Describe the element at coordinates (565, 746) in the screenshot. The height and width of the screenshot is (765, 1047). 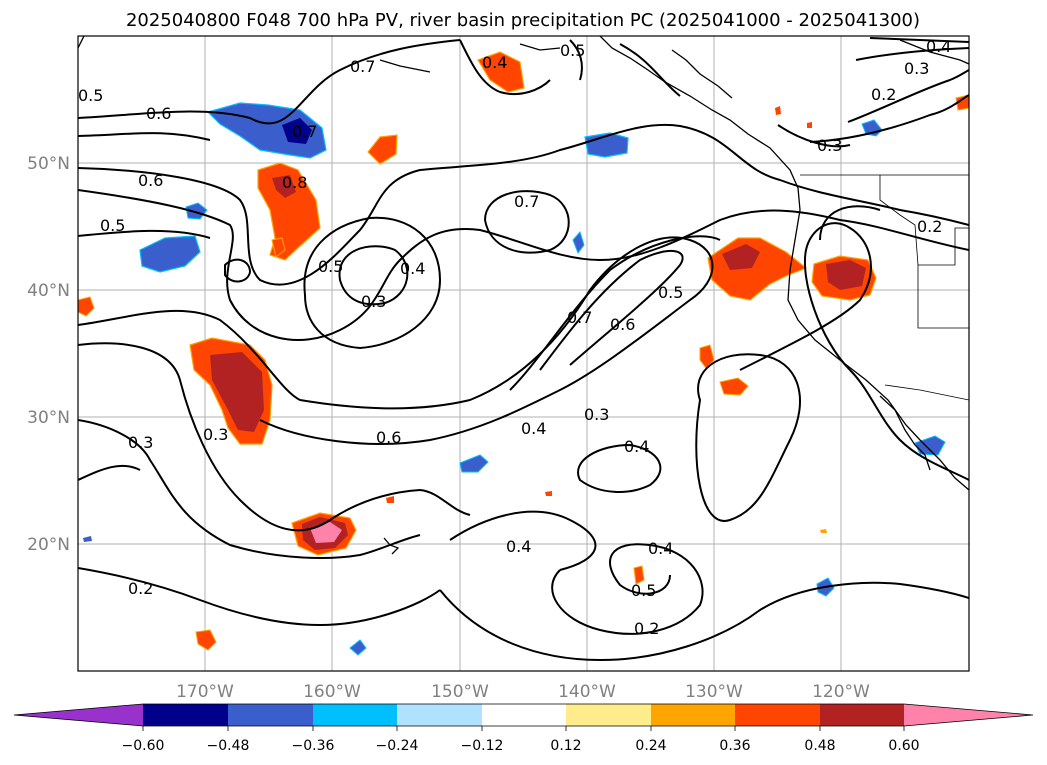
I see `colorbar-tick-label: 0.12` at that location.